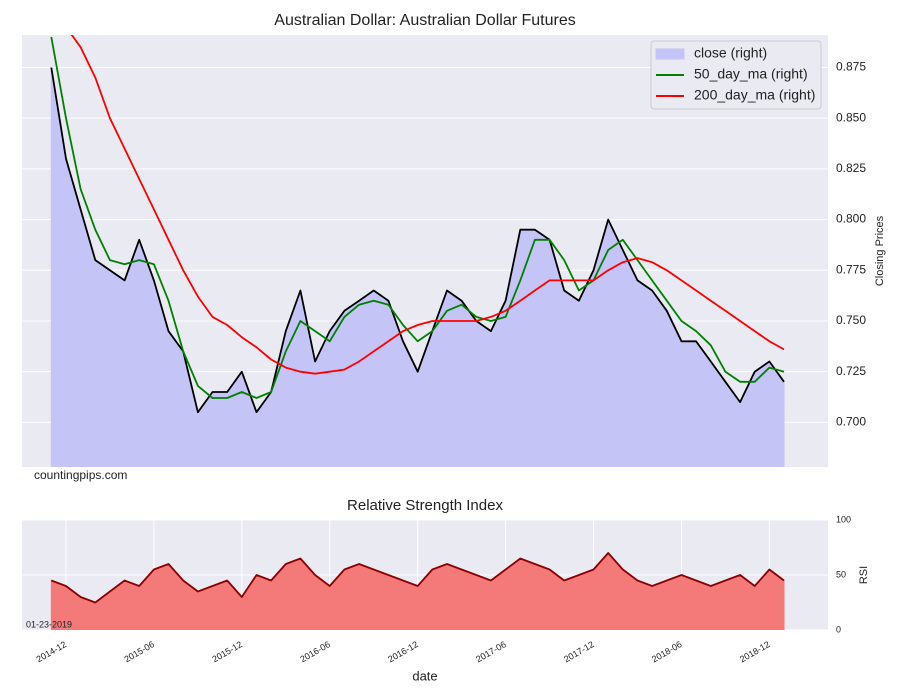  What do you see at coordinates (851, 320) in the screenshot?
I see `y-tick-label: 0.750` at bounding box center [851, 320].